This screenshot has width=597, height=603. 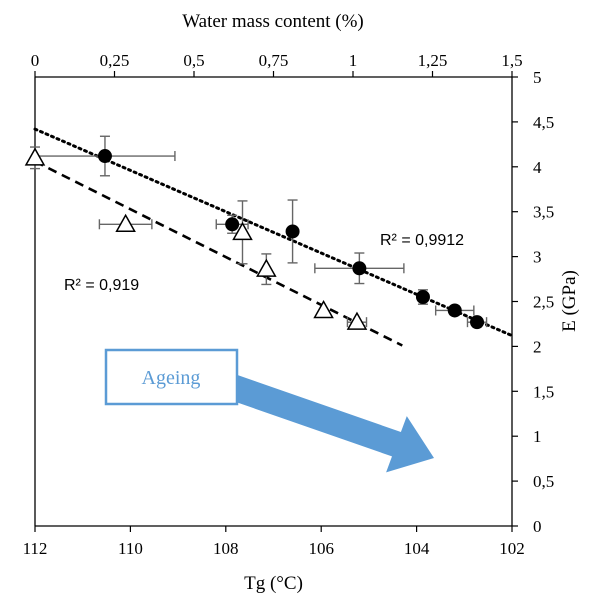 What do you see at coordinates (312, 417) in the screenshot?
I see `ageing-arrow` at bounding box center [312, 417].